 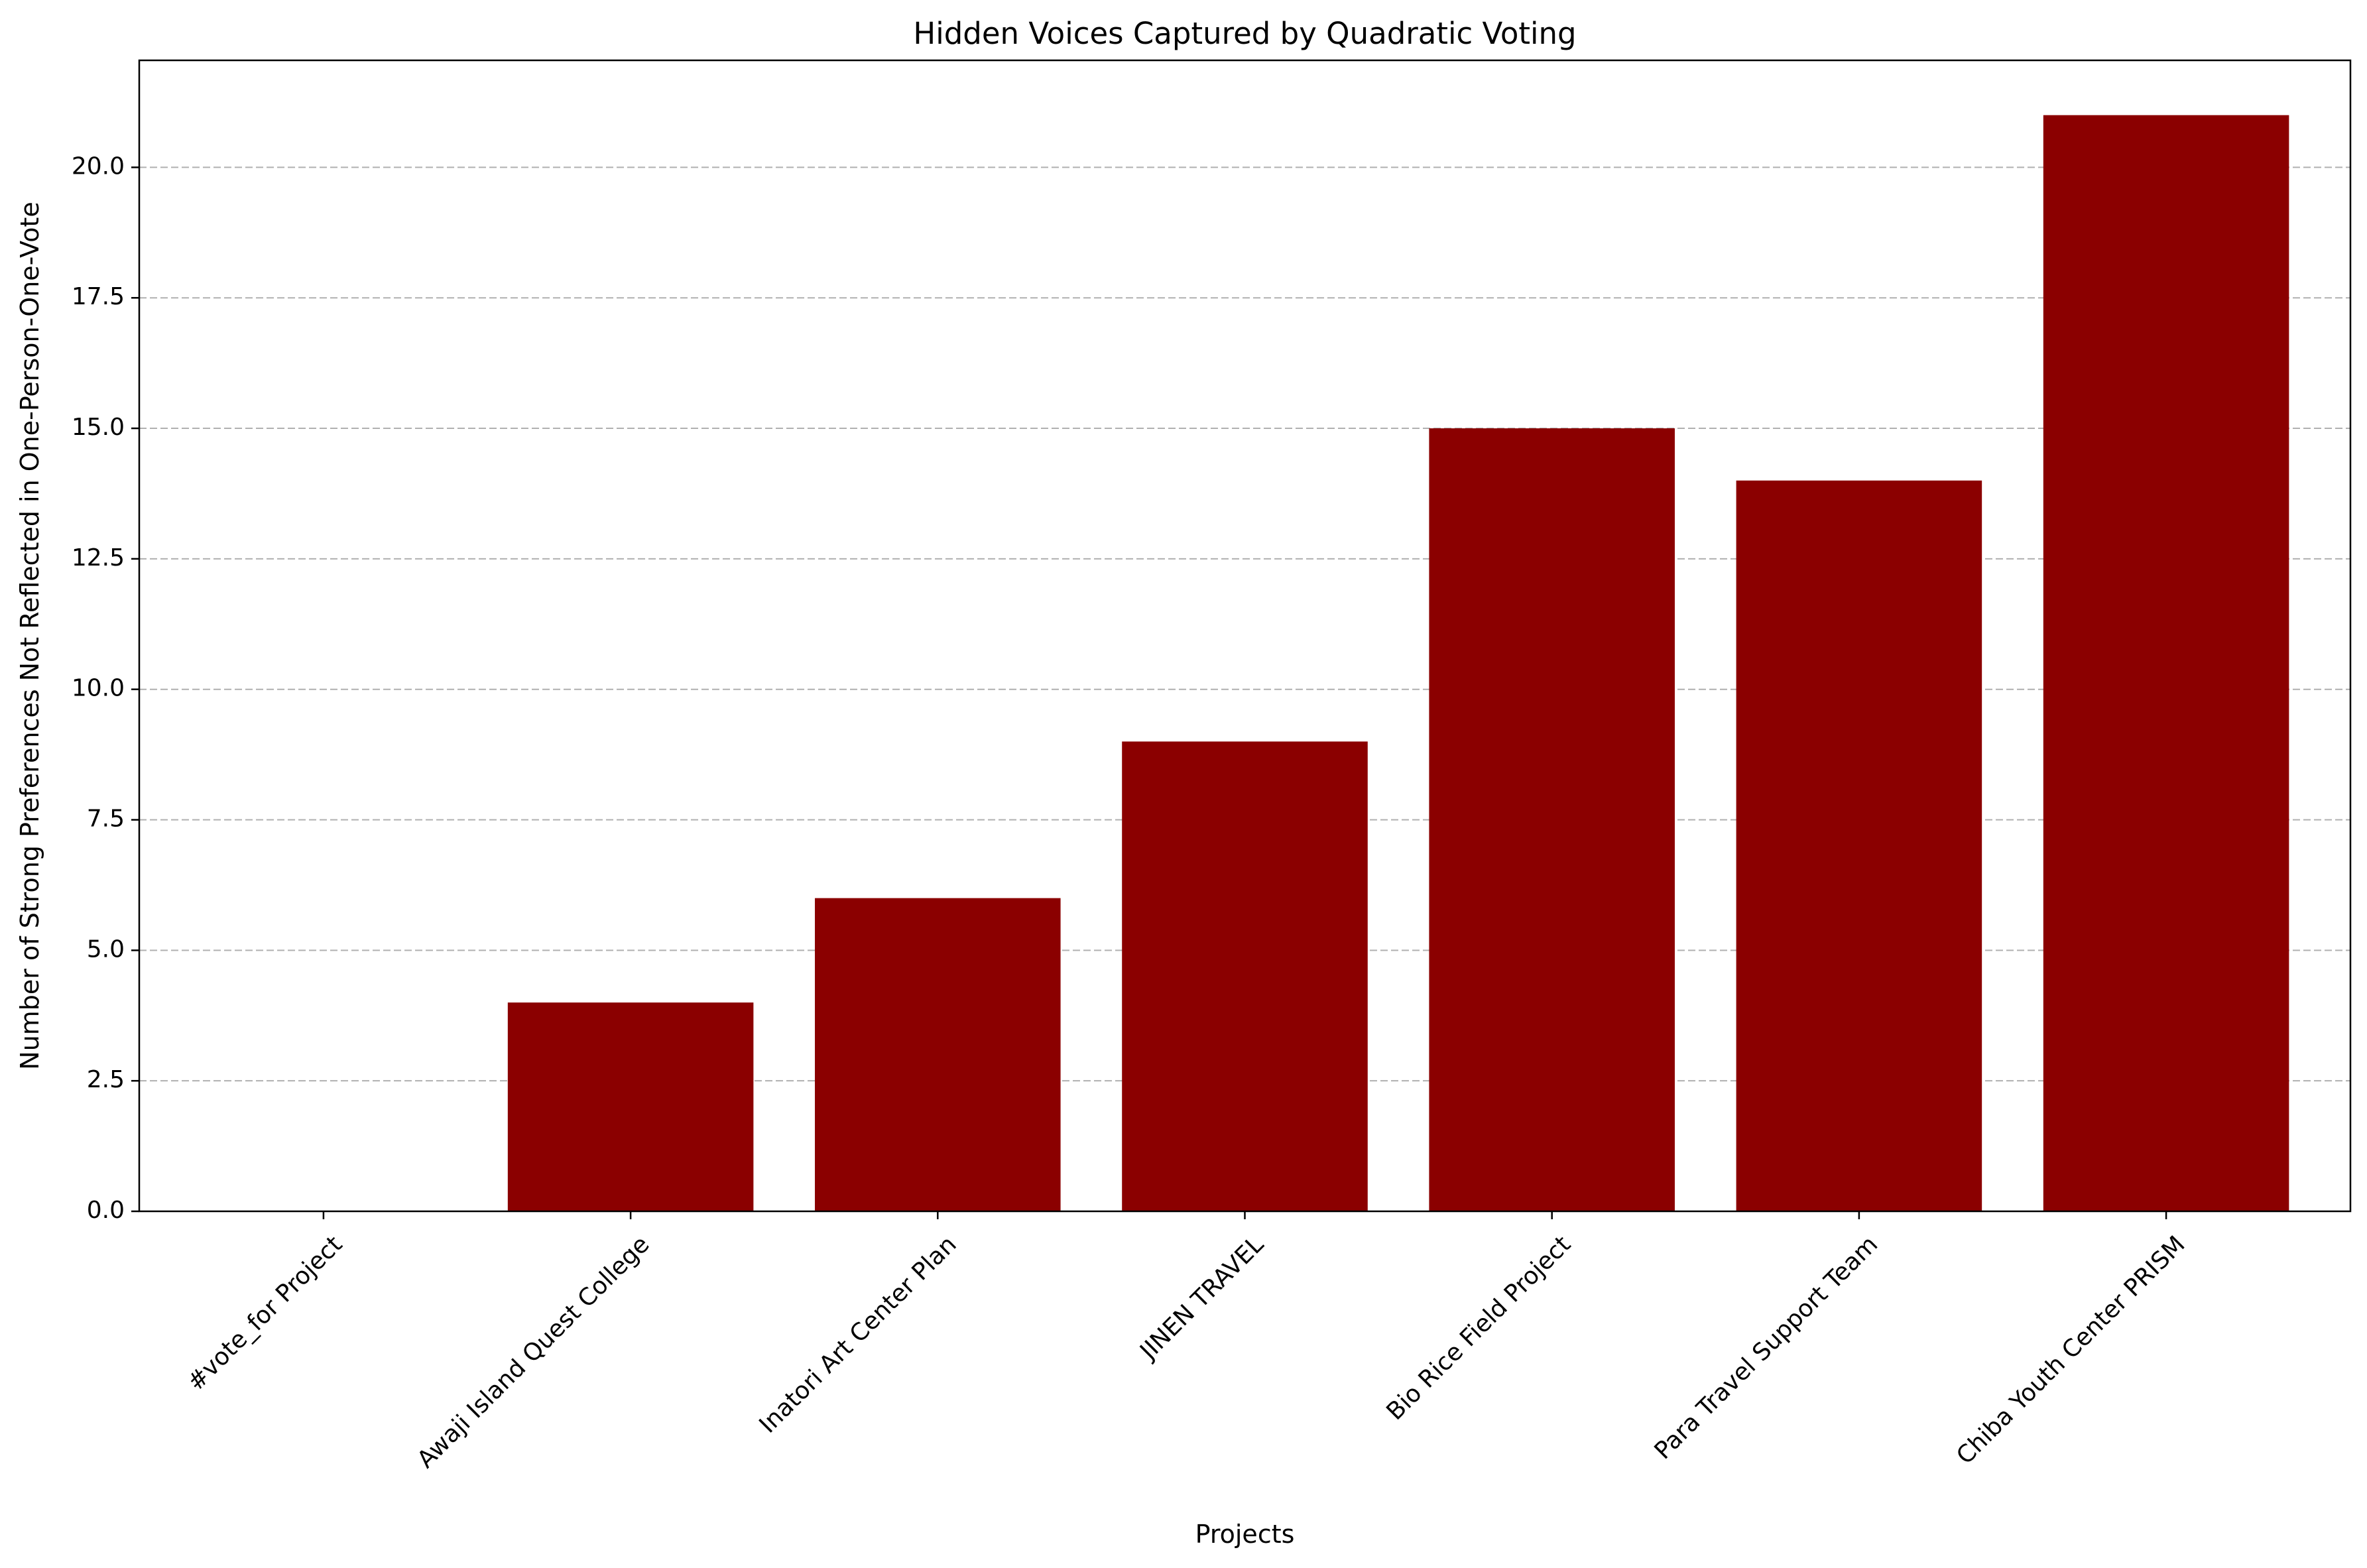 What do you see at coordinates (106, 819) in the screenshot?
I see `y-tick-label: 7.5` at bounding box center [106, 819].